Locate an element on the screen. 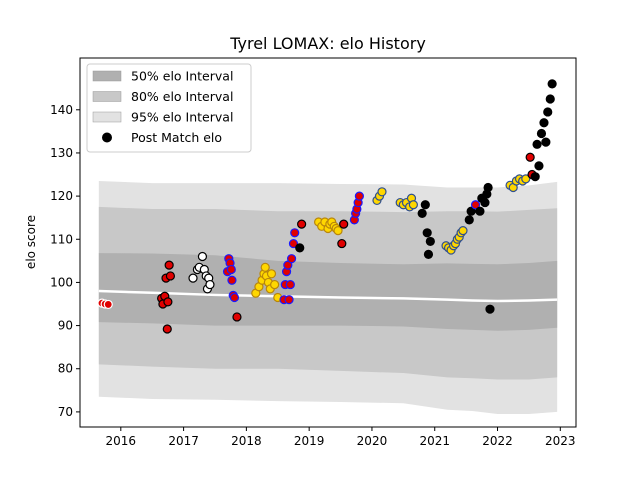 The height and width of the screenshot is (484, 640). legend-label: 80% elo Interval is located at coordinates (182, 96).